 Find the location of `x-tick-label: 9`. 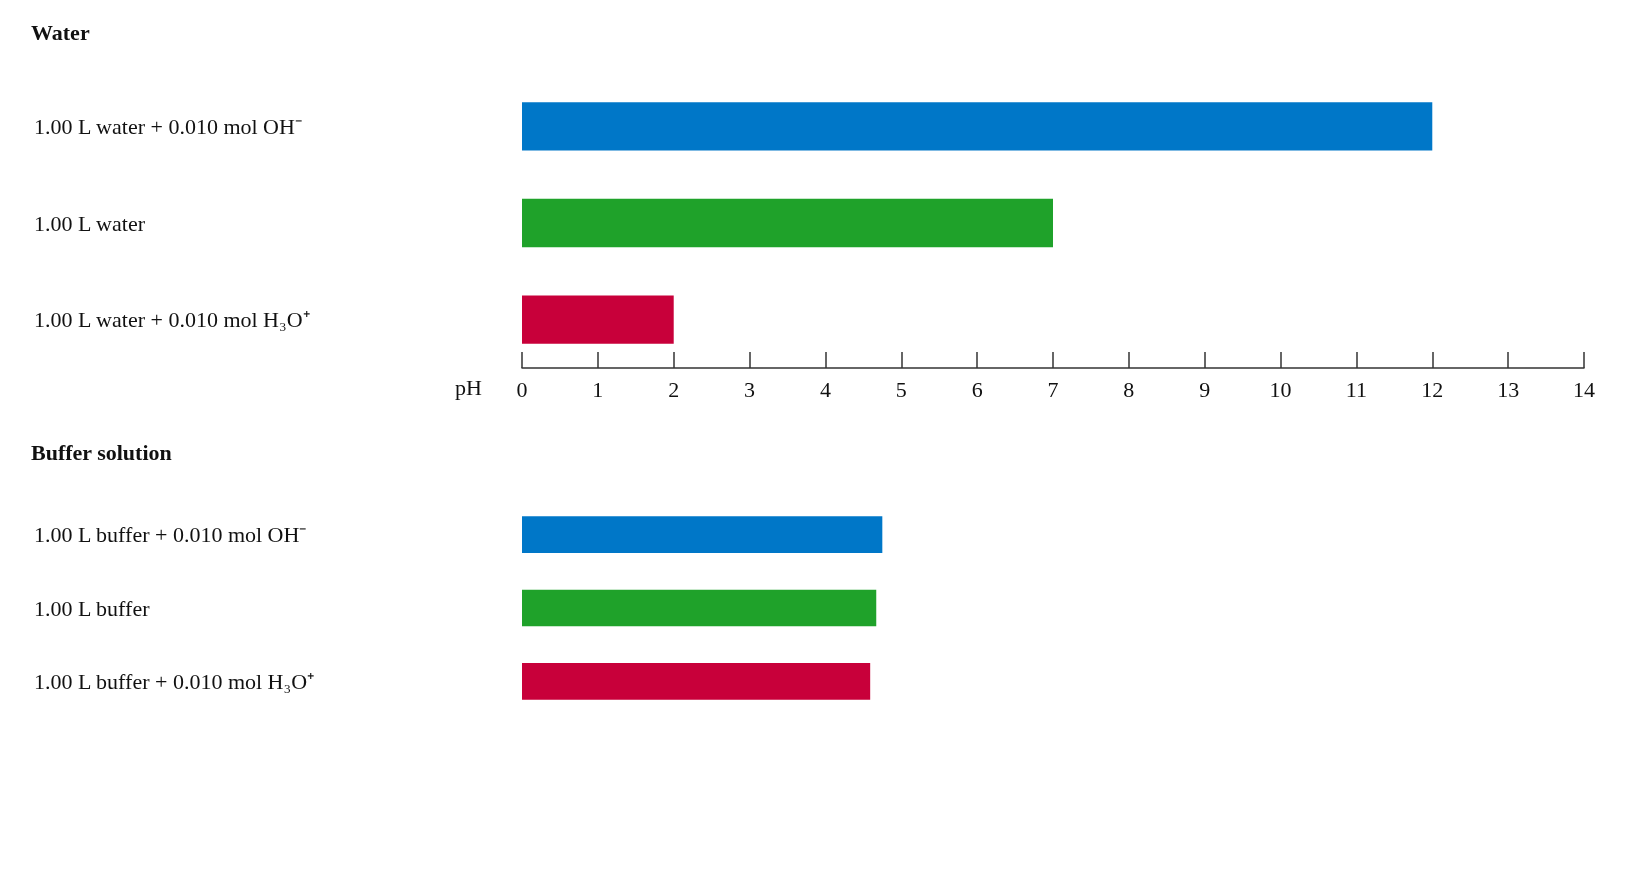

x-tick-label: 9 is located at coordinates (1205, 389).